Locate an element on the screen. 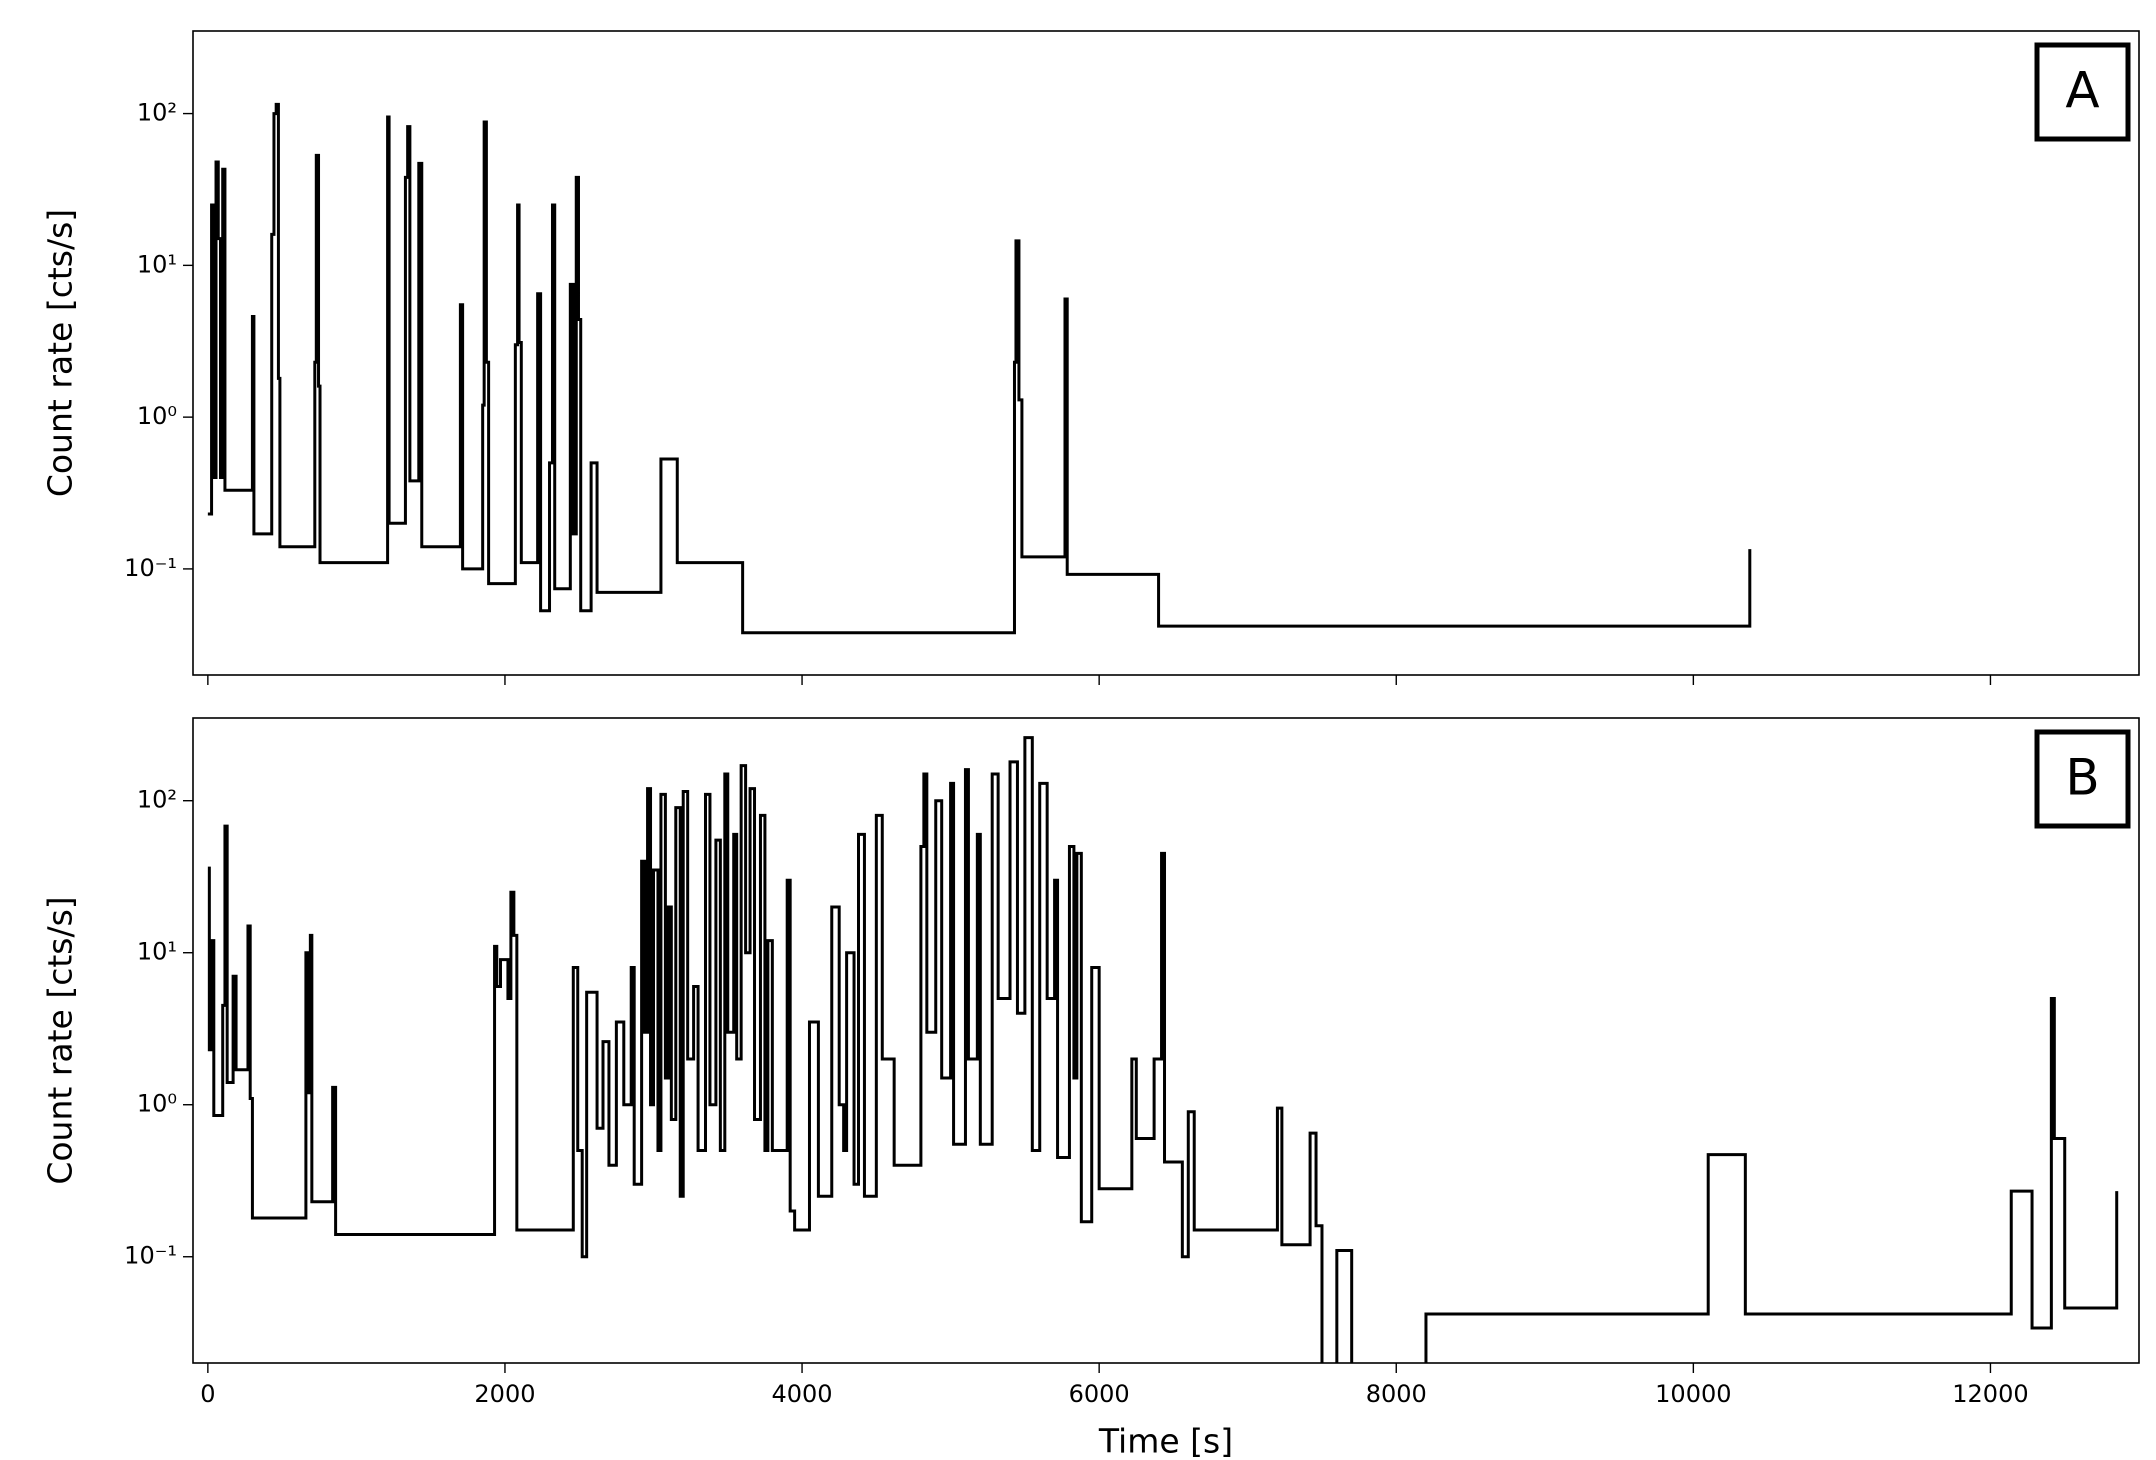 The width and height of the screenshot is (2156, 1460). panel-label: A is located at coordinates (2082, 91).